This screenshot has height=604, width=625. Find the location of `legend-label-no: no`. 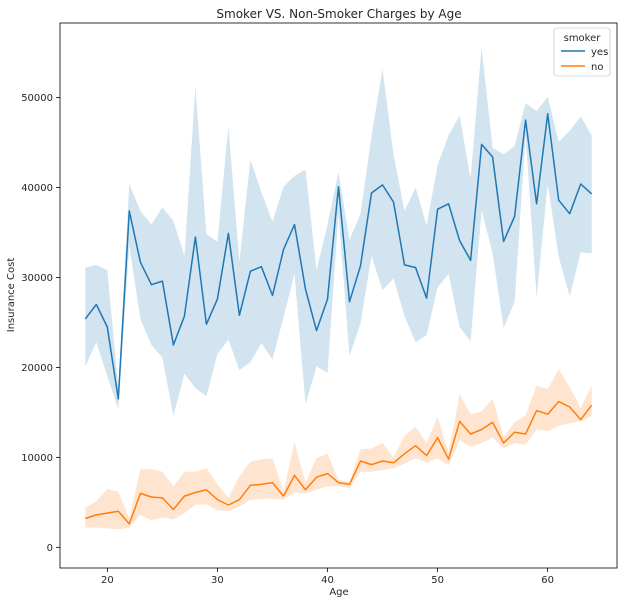

legend-label-no: no is located at coordinates (597, 67).